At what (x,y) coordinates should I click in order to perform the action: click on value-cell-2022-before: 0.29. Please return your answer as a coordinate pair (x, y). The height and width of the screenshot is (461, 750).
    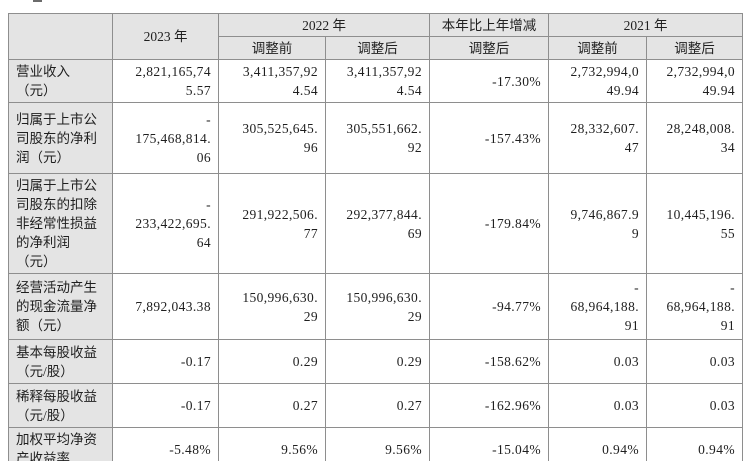
    Looking at the image, I should click on (272, 361).